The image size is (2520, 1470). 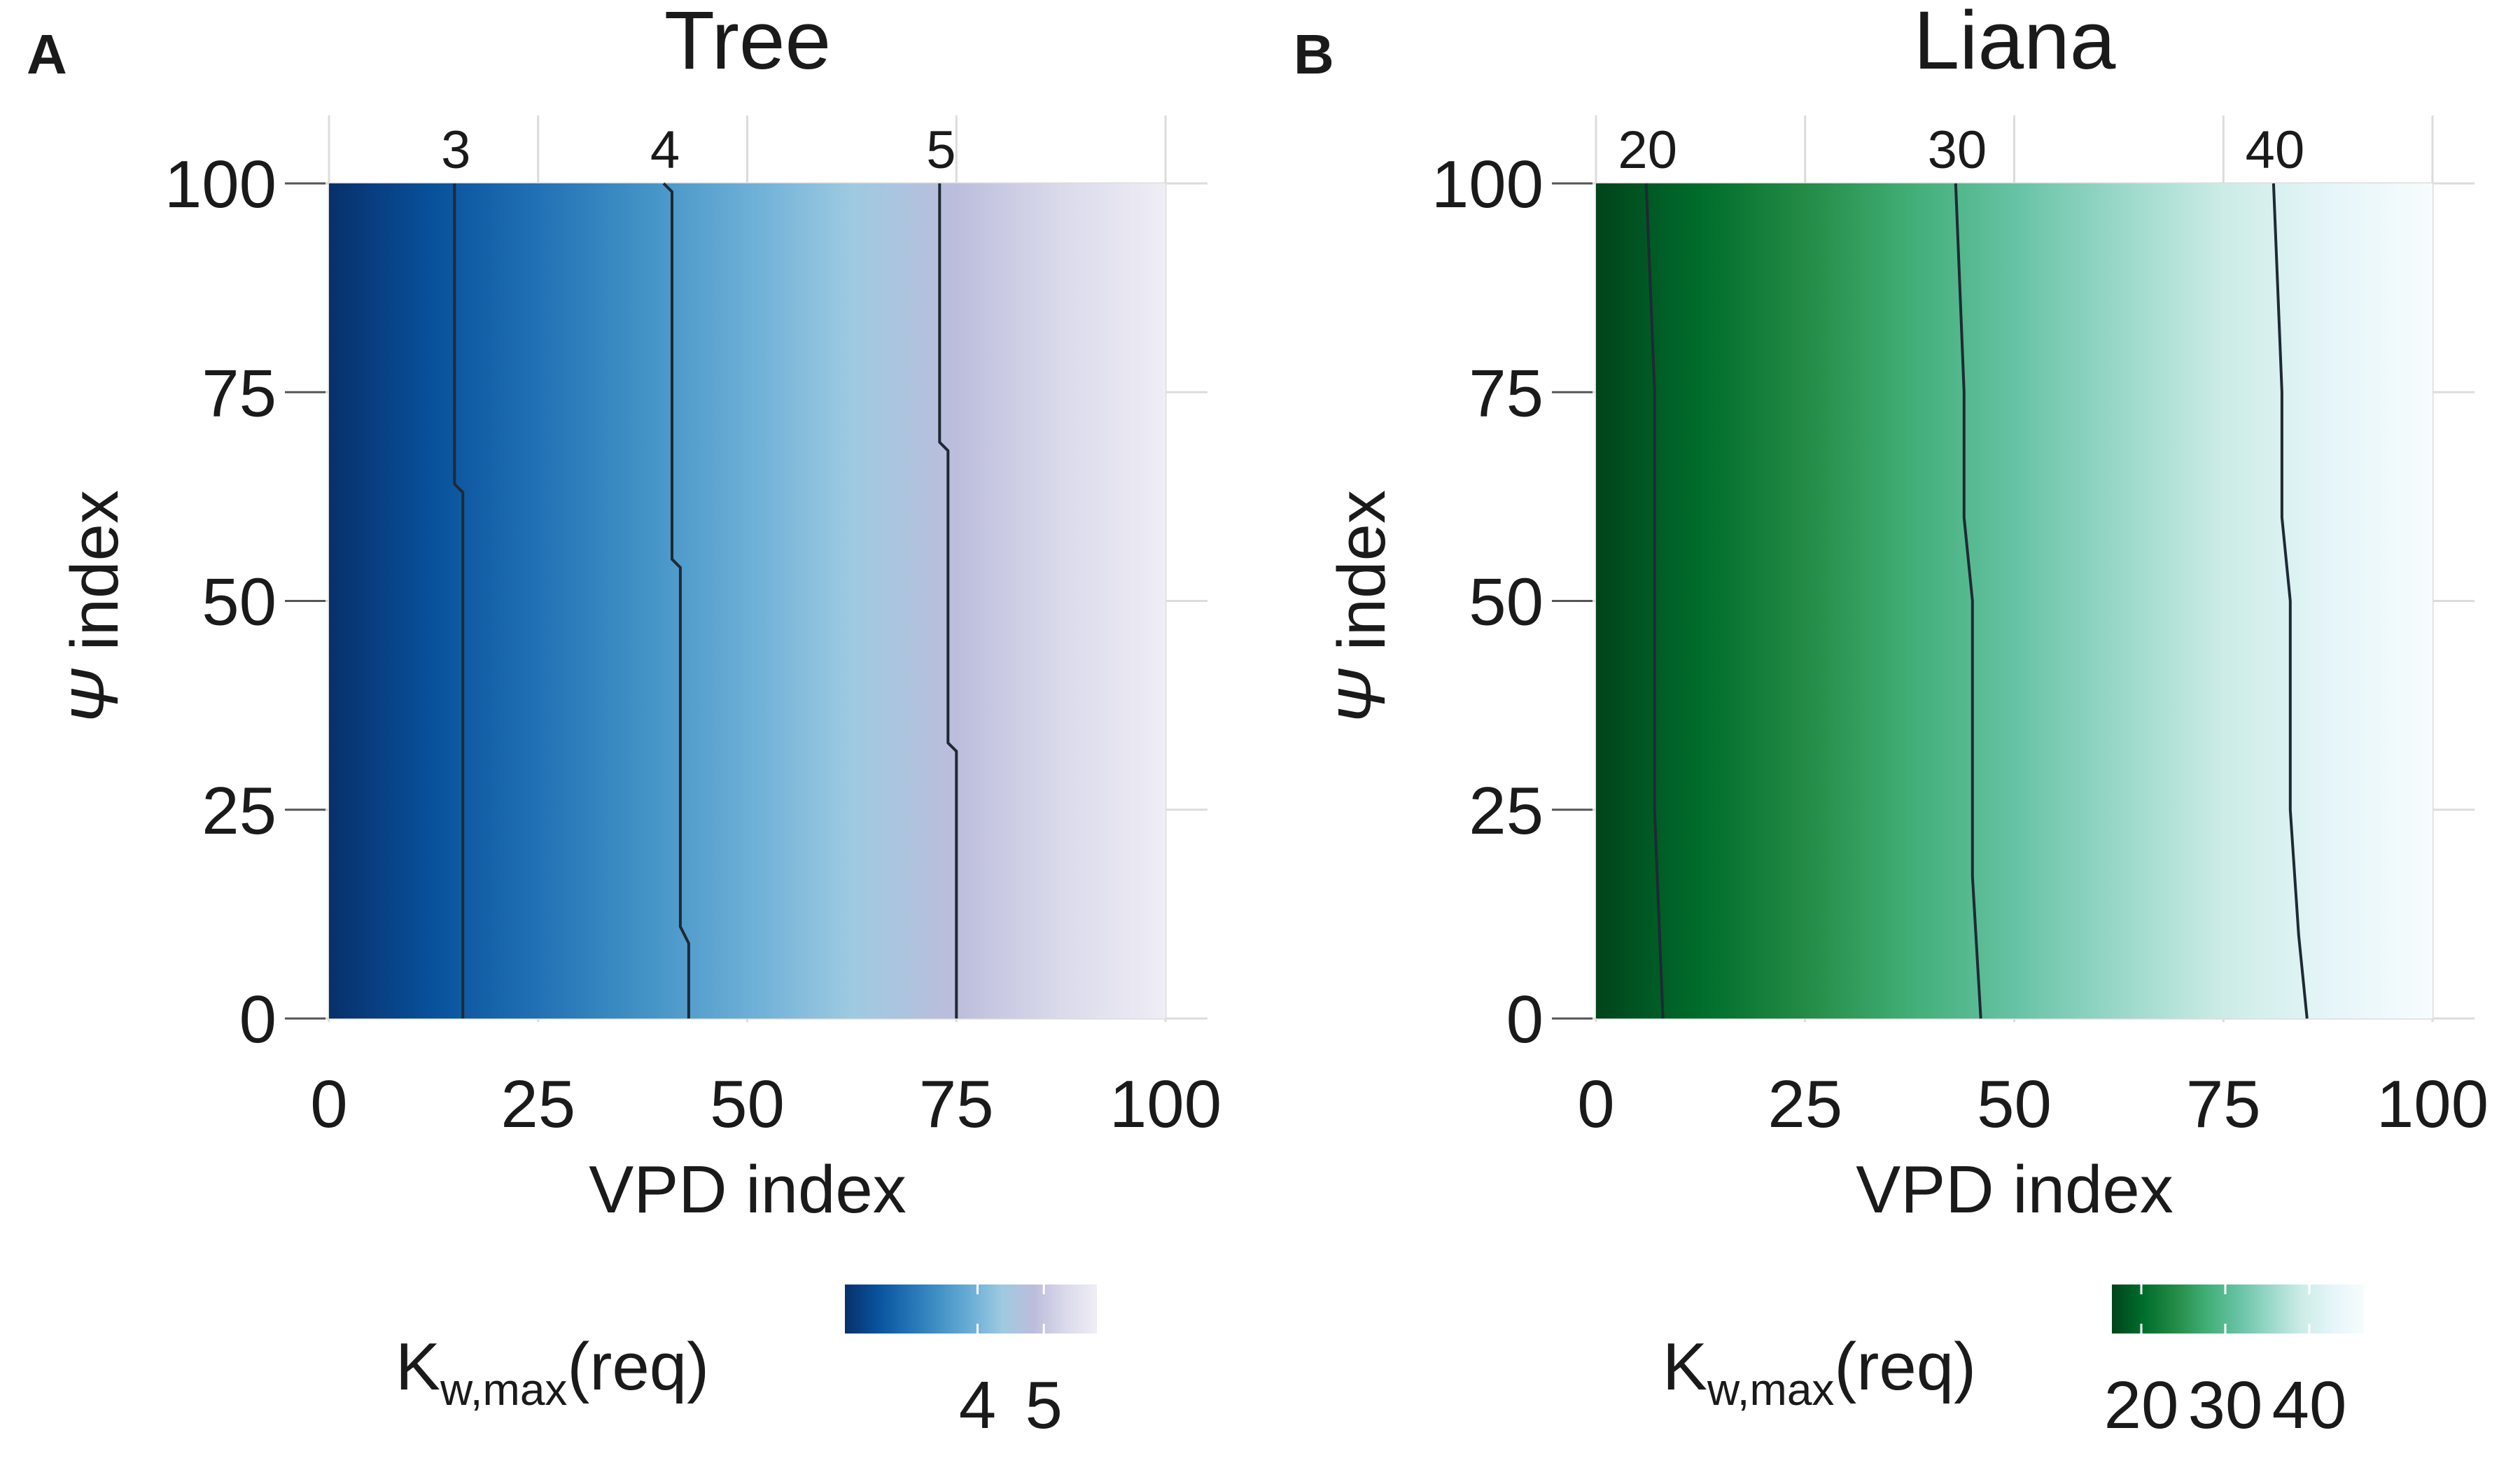 What do you see at coordinates (2141, 1405) in the screenshot?
I see `colorbar-tick-label: 20` at bounding box center [2141, 1405].